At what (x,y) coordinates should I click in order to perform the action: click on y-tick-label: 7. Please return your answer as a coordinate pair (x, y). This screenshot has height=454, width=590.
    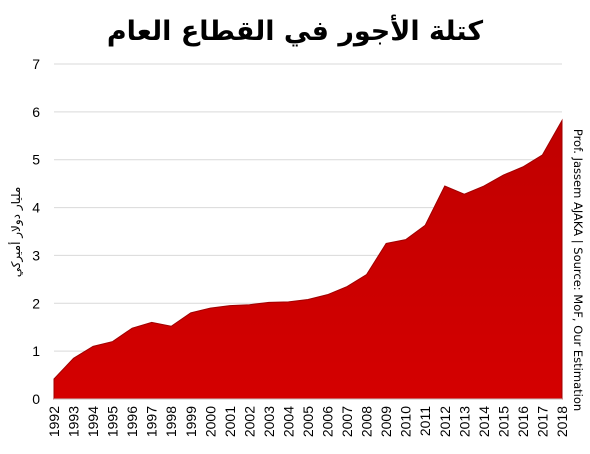
    Looking at the image, I should click on (36, 64).